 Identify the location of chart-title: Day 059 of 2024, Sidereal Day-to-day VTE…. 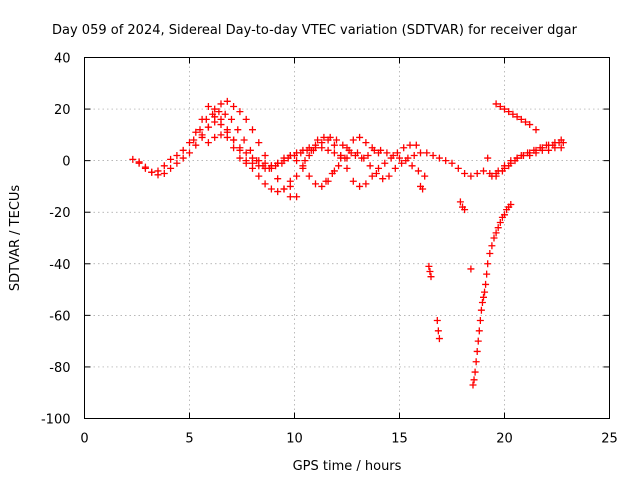
(315, 30).